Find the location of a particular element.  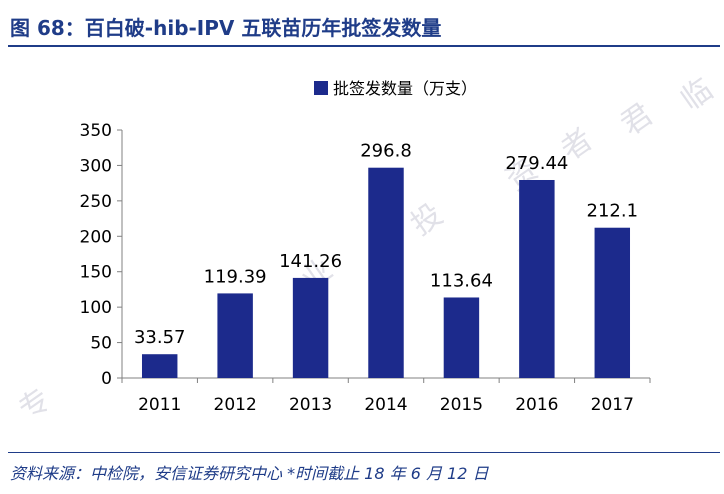

data-label: 141.26 is located at coordinates (310, 261).